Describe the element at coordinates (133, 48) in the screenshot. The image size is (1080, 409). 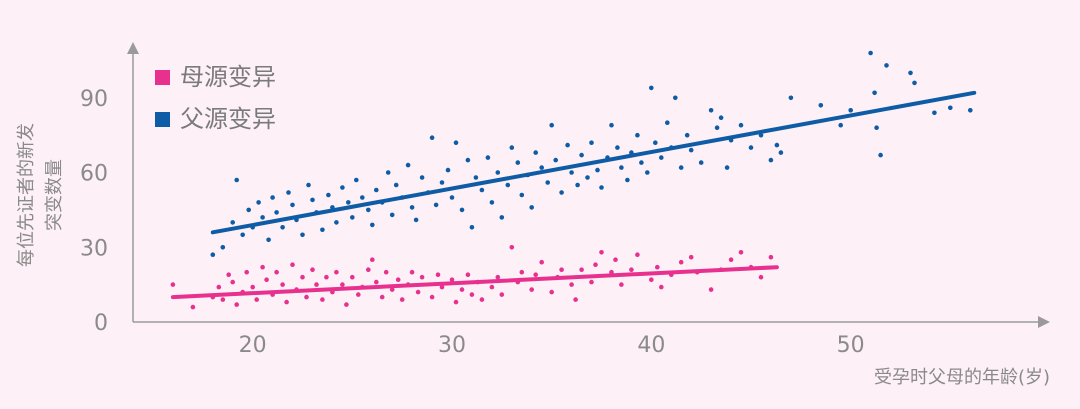
I see `y-axis-arrowhead` at that location.